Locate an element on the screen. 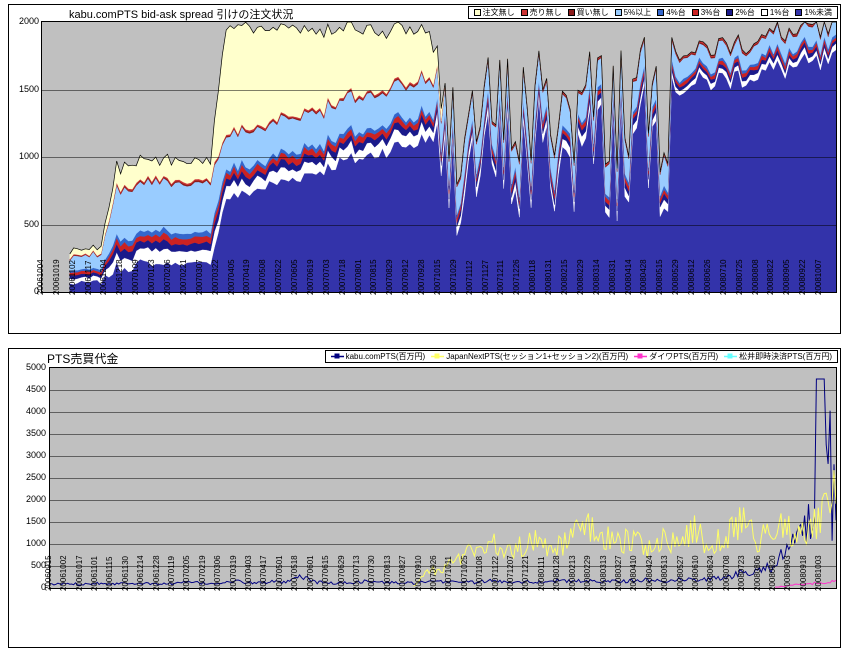 The width and height of the screenshot is (849, 652). legend-label: 注文無し is located at coordinates (498, 12).